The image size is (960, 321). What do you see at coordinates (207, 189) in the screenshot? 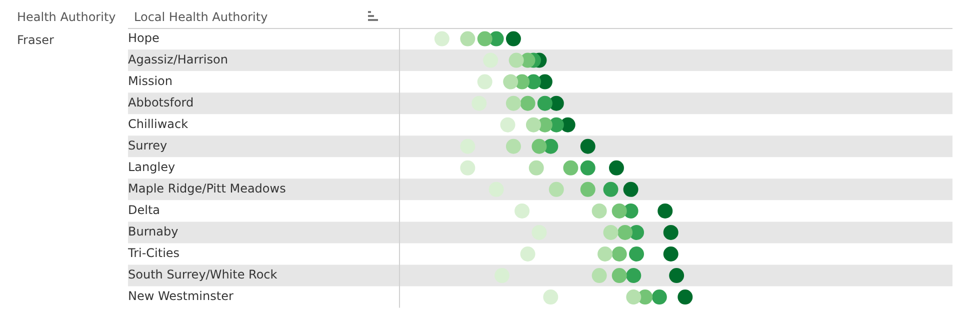
I see `y-tick-label: Maple Ridge/Pitt Meadows` at bounding box center [207, 189].